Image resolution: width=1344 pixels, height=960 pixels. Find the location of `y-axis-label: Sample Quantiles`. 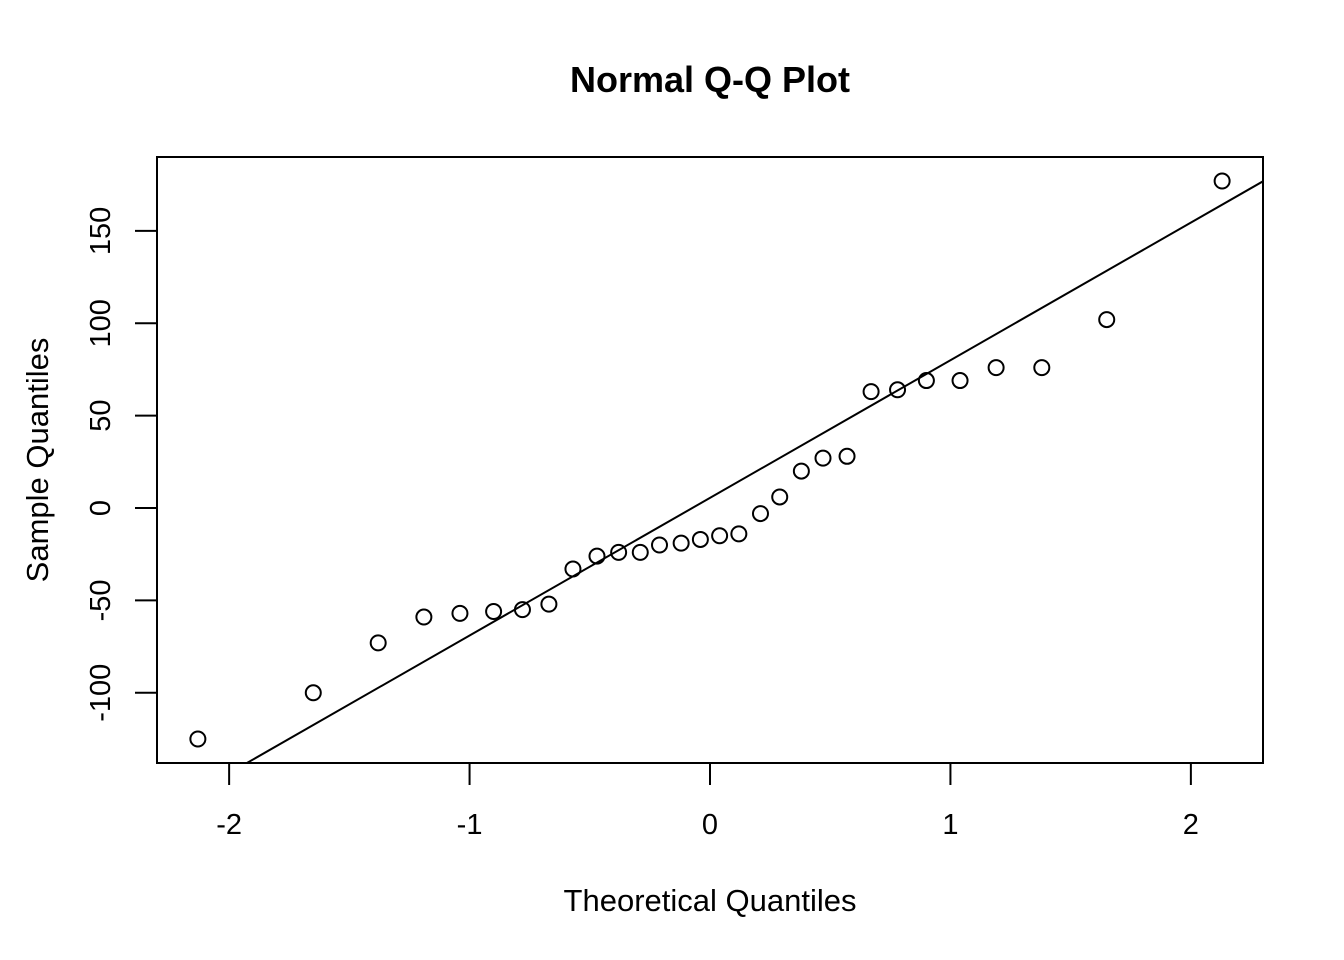

y-axis-label: Sample Quantiles is located at coordinates (37, 460).